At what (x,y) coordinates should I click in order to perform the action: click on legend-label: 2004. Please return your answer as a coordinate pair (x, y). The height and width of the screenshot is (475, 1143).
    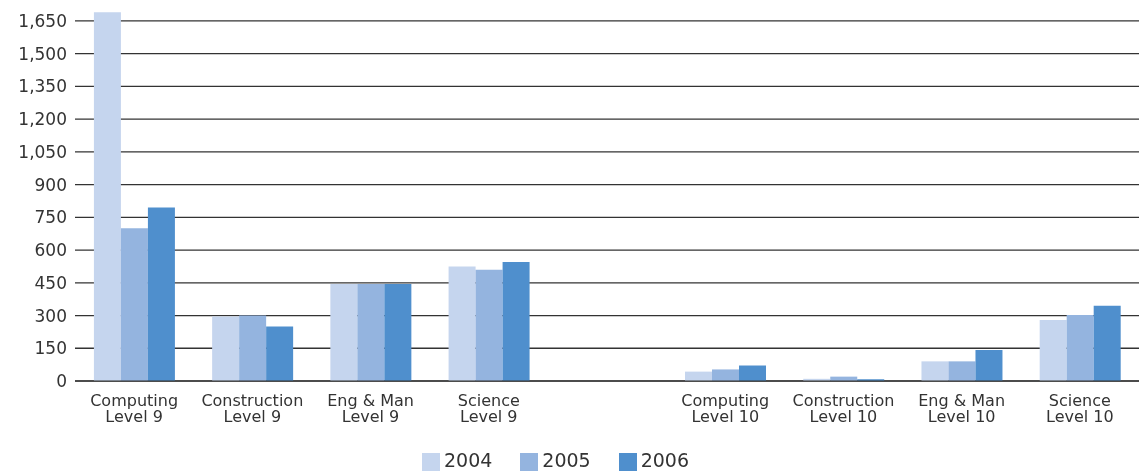
    Looking at the image, I should click on (468, 460).